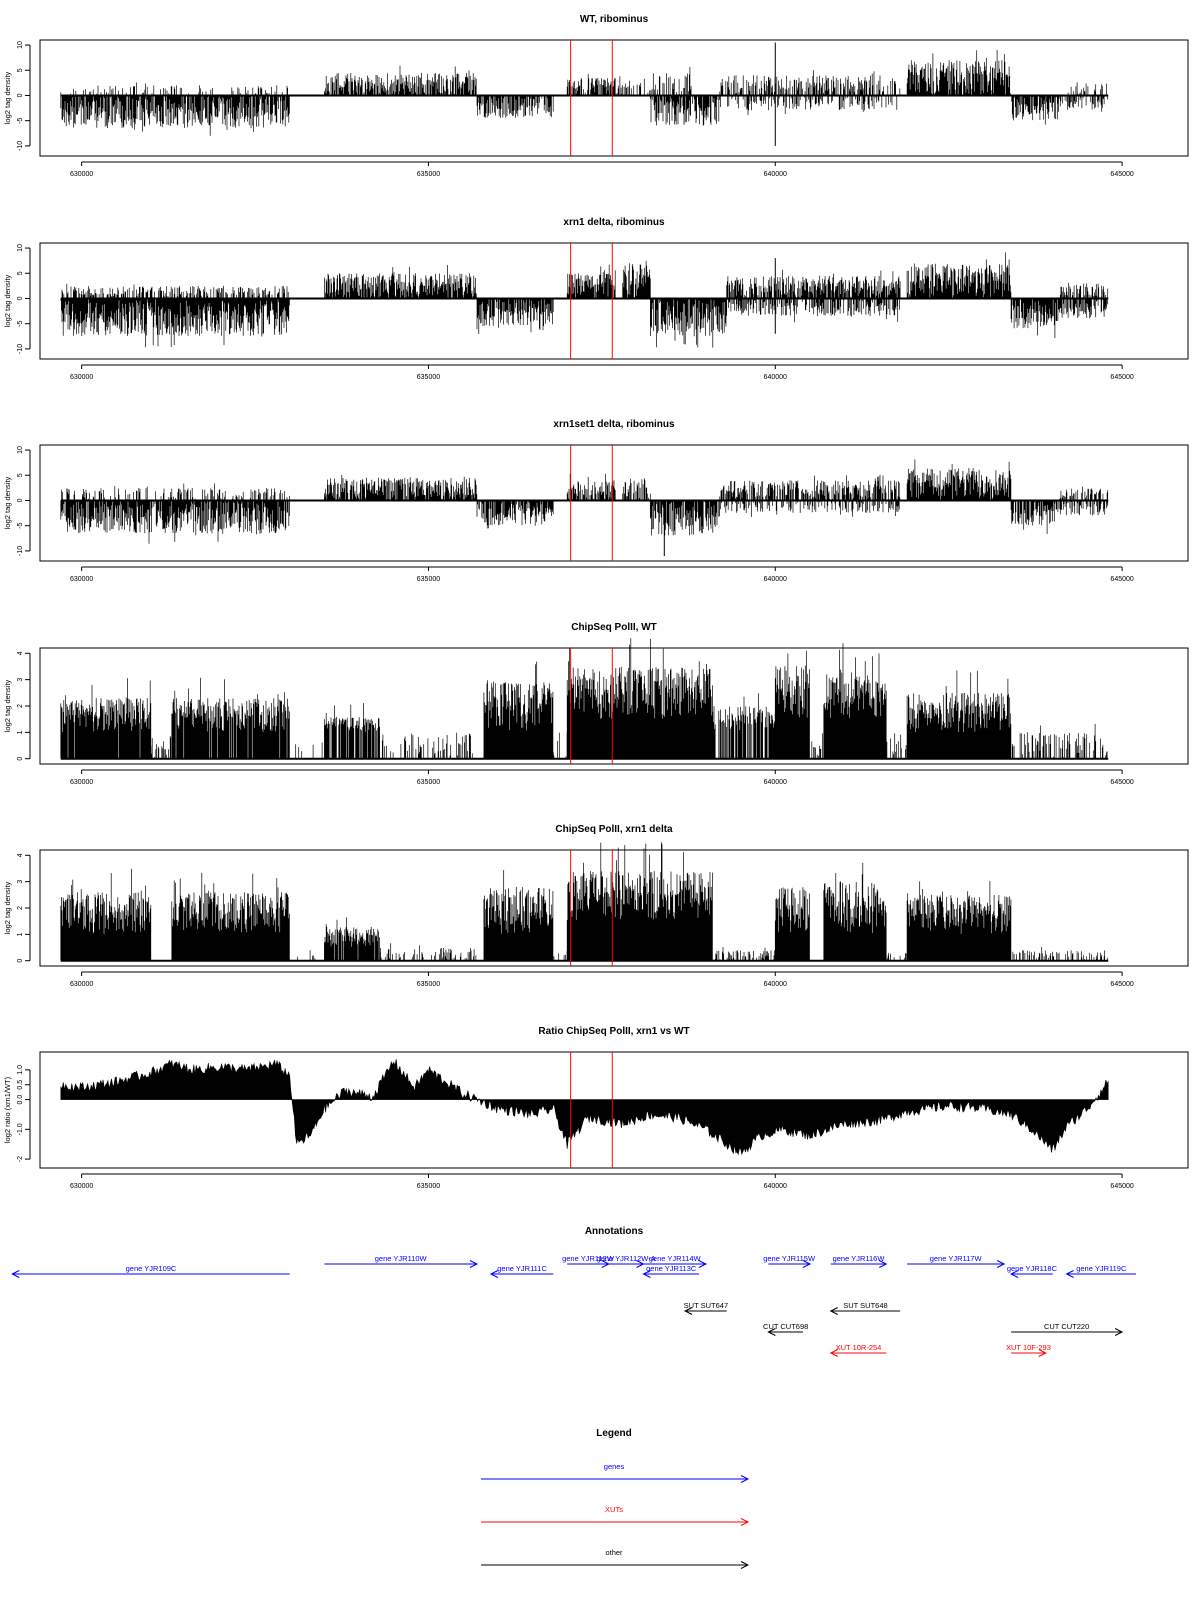  I want to click on annotation-label: gene YJR116W, so click(859, 1258).